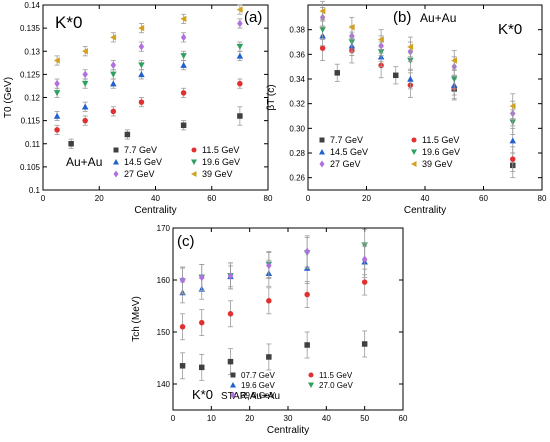 This screenshot has width=550, height=442. Describe the element at coordinates (297, 178) in the screenshot. I see `y-tick-label: 0.26` at that location.